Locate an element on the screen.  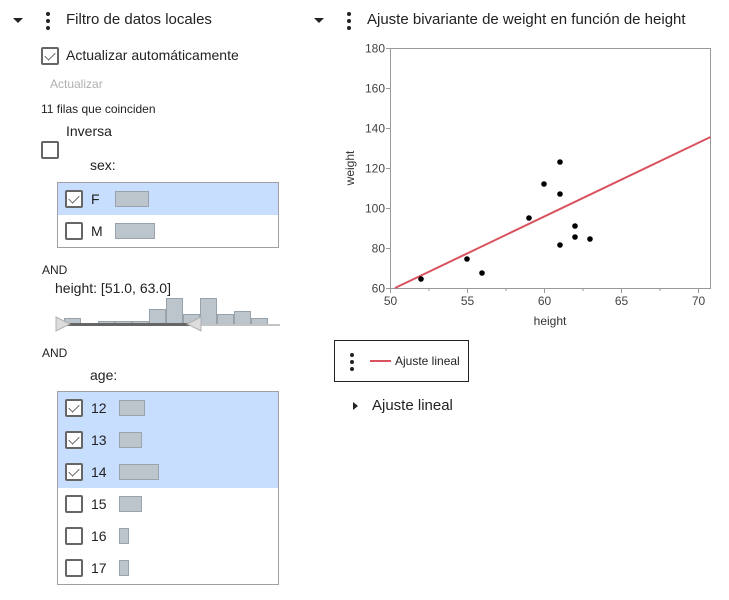
auto-update-checkbox is located at coordinates (50, 56).